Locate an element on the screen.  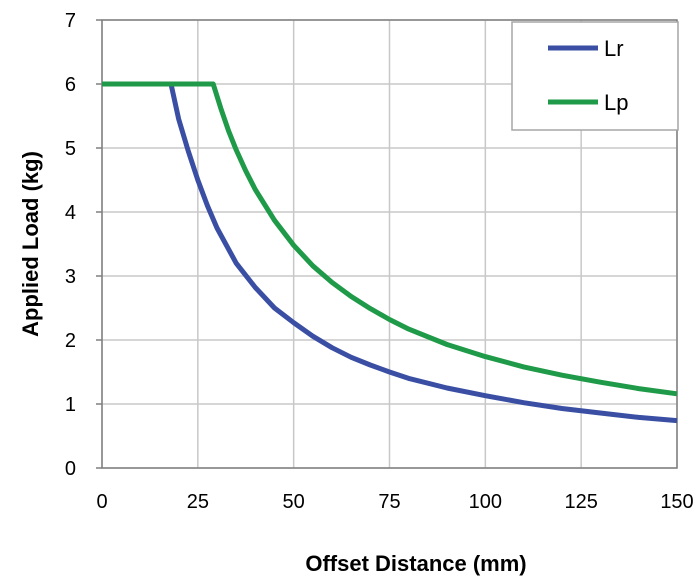
y-tick-label: 5 is located at coordinates (70, 149).